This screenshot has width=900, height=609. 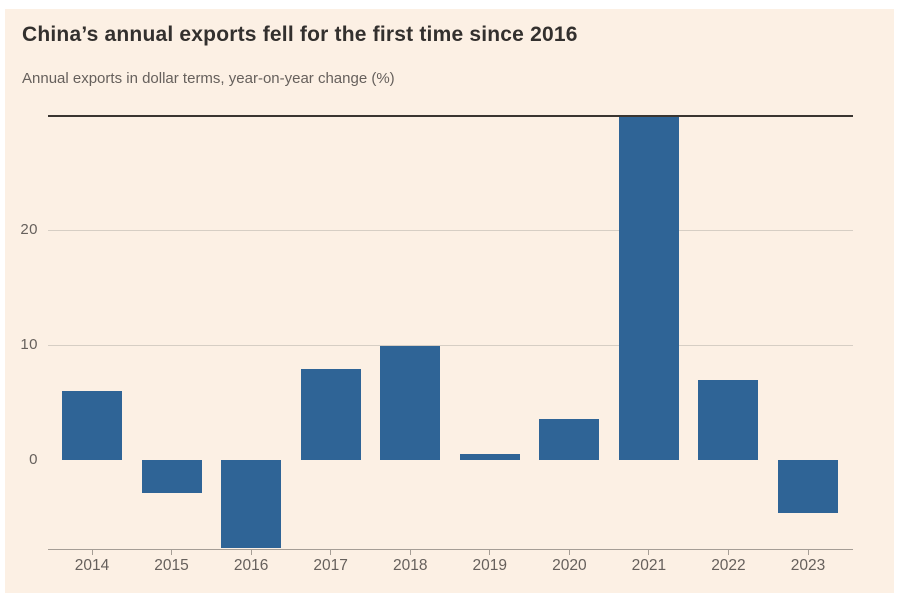 What do you see at coordinates (808, 565) in the screenshot?
I see `x-label-2023: 2023` at bounding box center [808, 565].